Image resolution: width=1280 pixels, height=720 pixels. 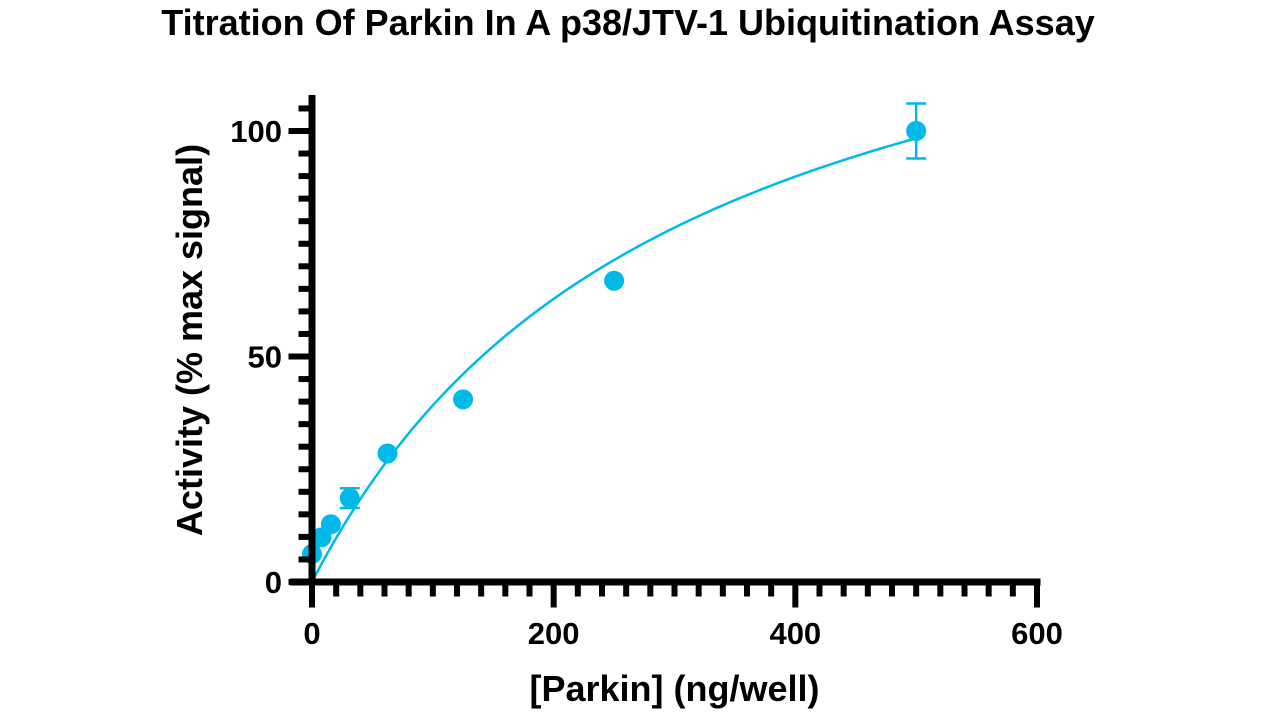 What do you see at coordinates (795, 633) in the screenshot?
I see `x-tick-label: 400` at bounding box center [795, 633].